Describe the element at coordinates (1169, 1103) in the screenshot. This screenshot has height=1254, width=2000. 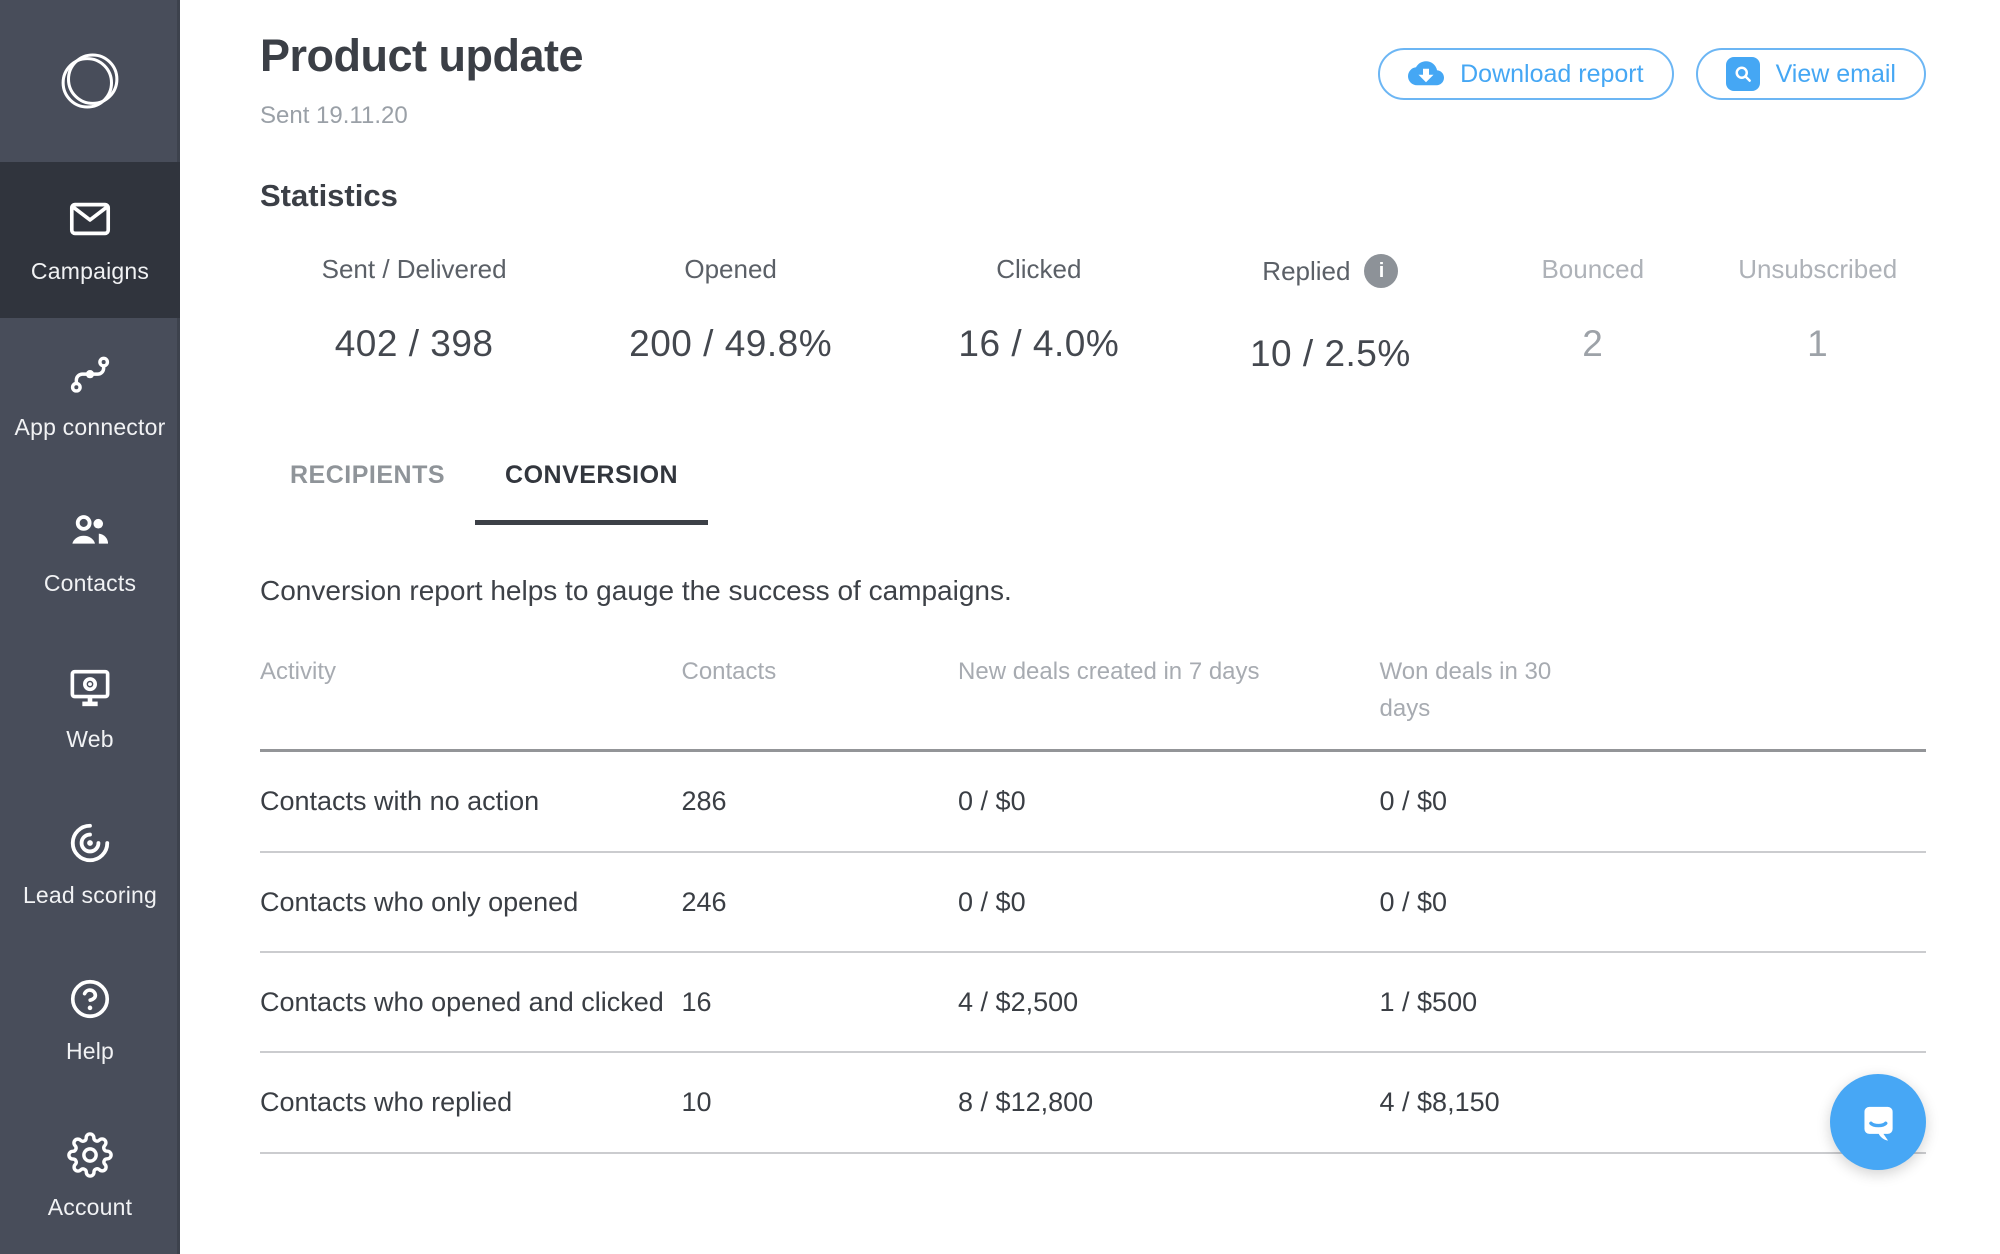
I see `cell-new-deals: 8 / $12,800` at that location.